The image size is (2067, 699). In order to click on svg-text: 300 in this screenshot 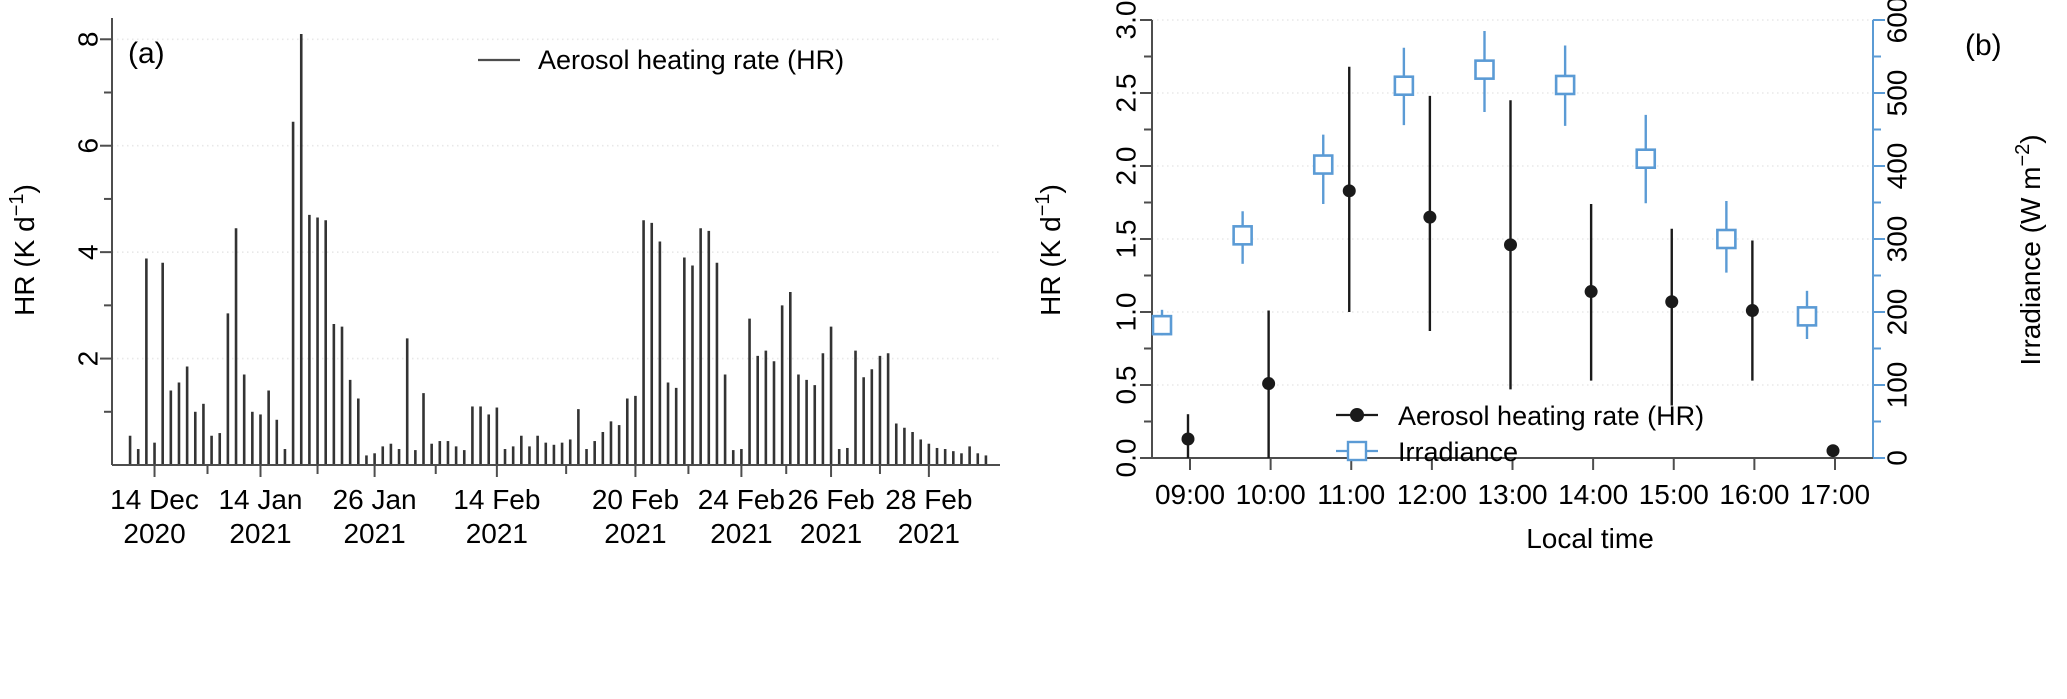, I will do `click(1896, 239)`.